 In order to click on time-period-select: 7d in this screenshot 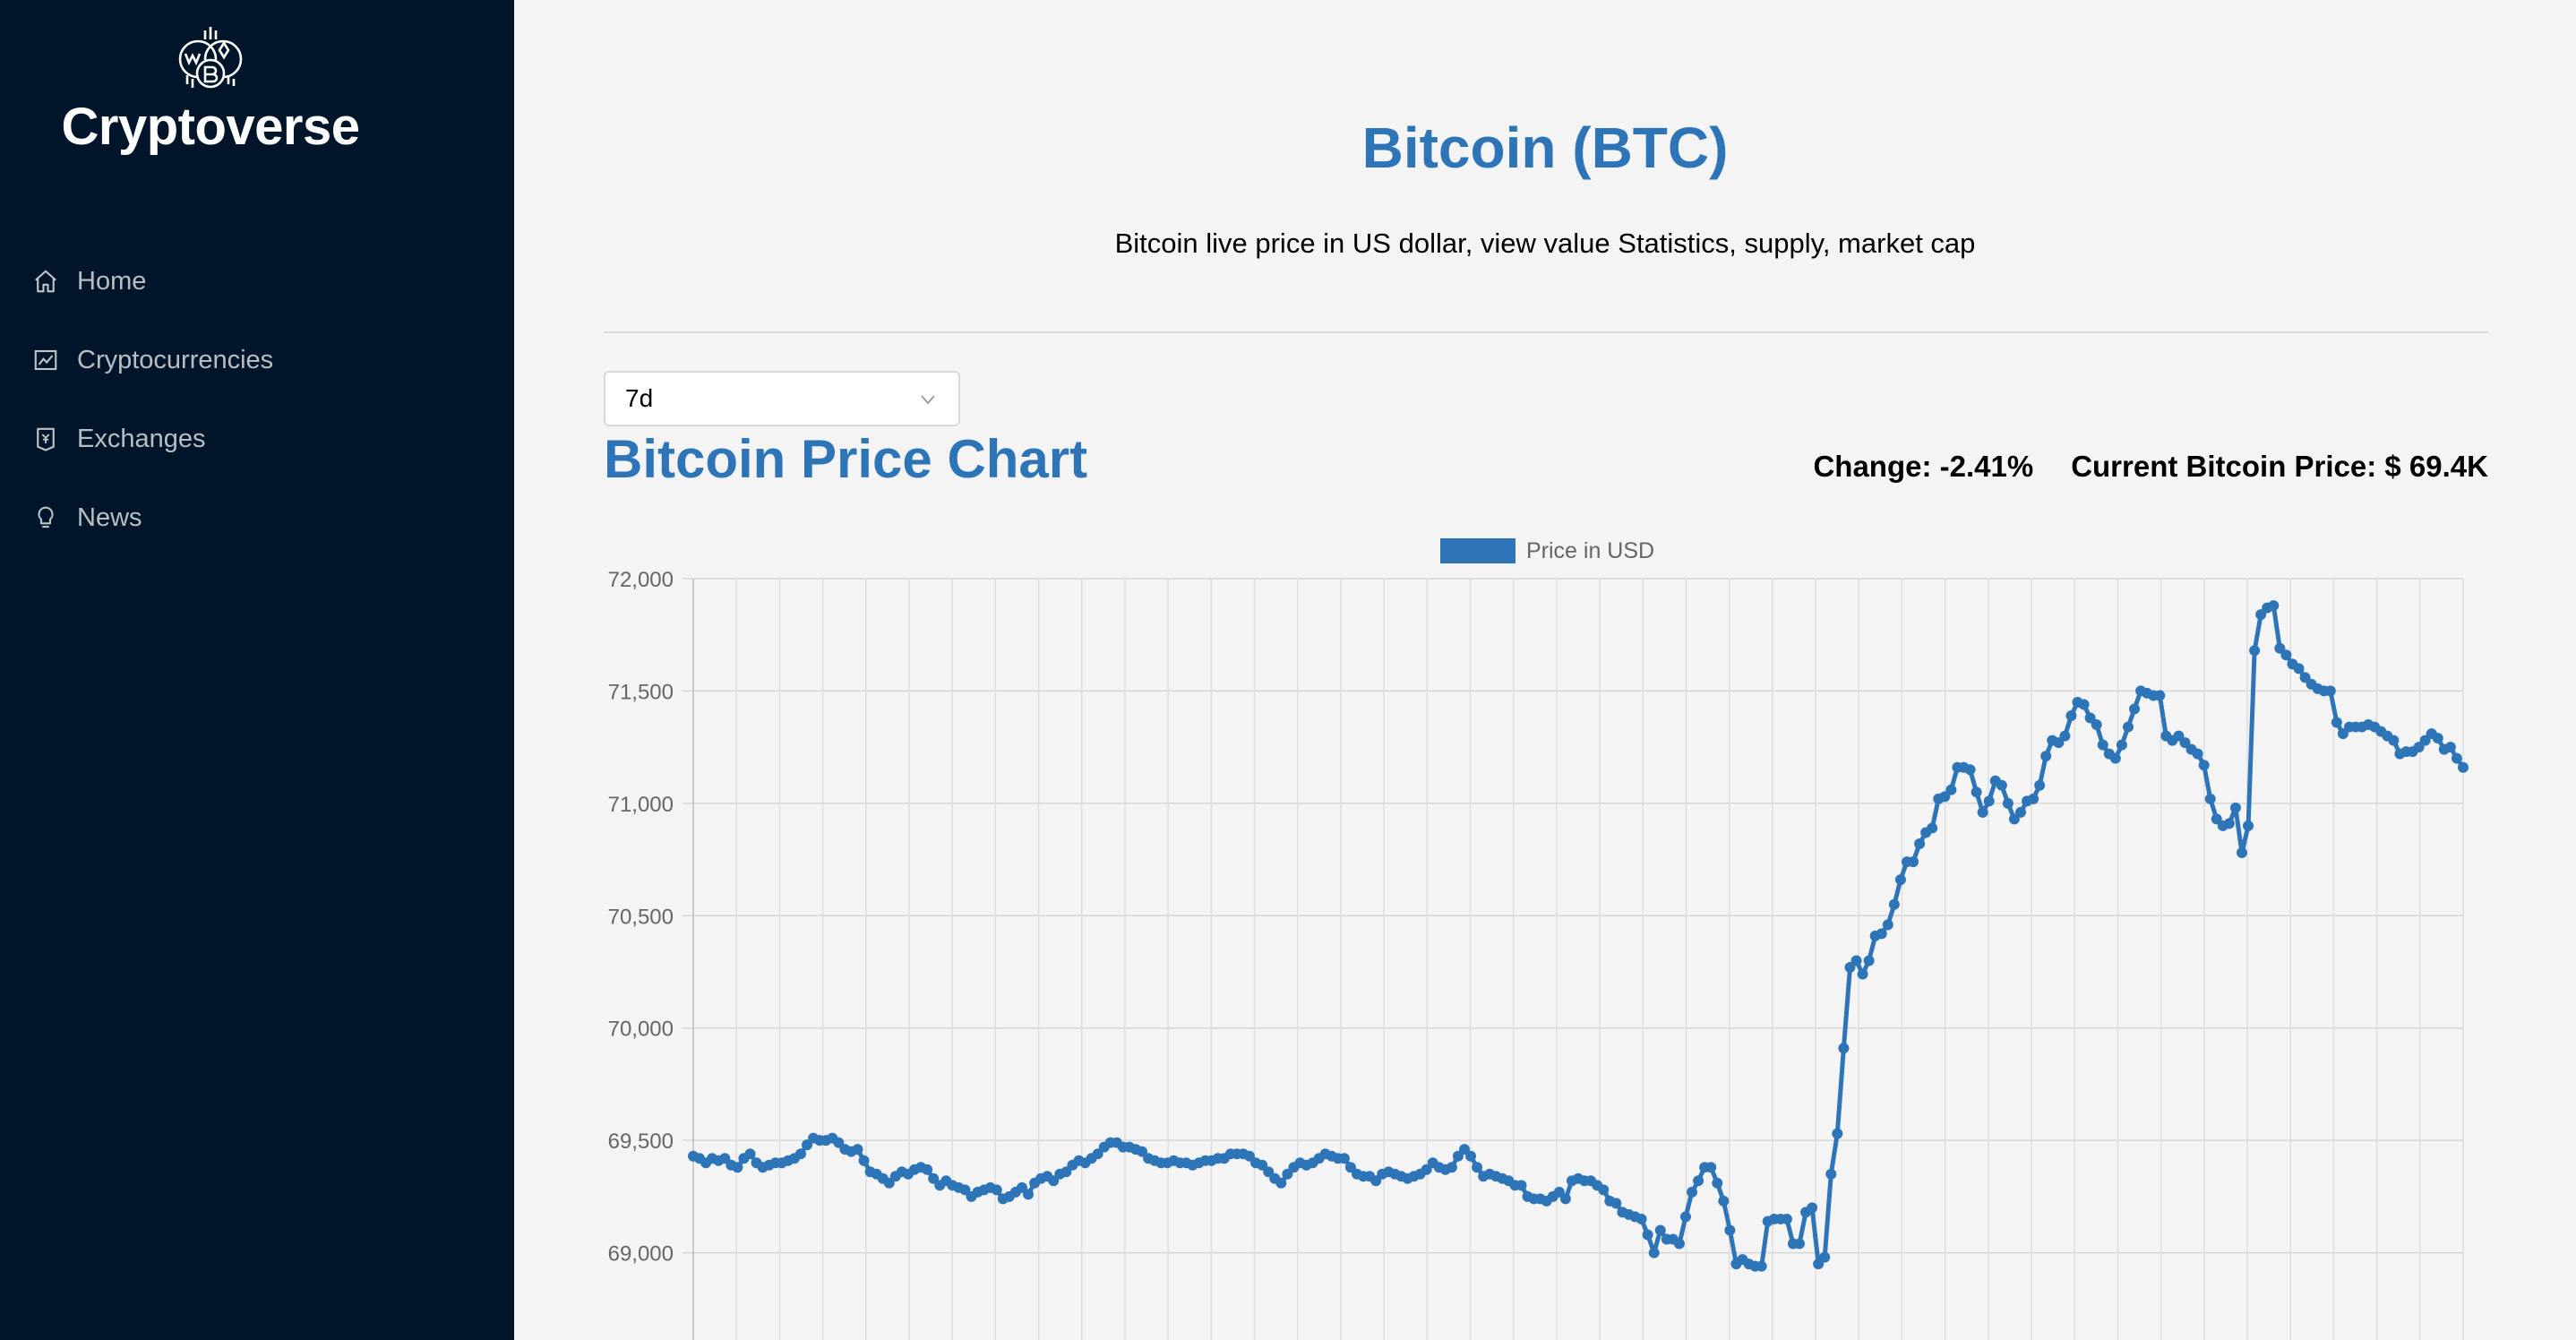, I will do `click(782, 398)`.